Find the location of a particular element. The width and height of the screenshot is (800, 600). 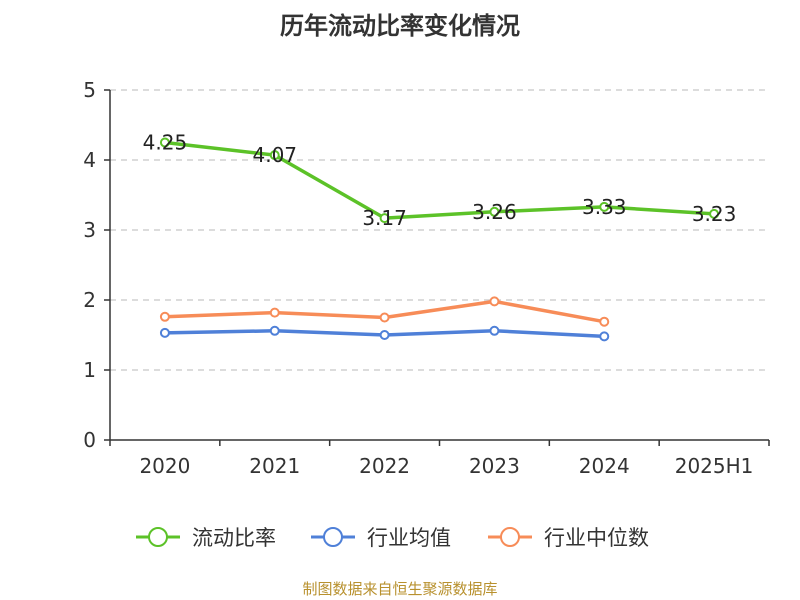

y-tick-label: 5 is located at coordinates (89, 90).